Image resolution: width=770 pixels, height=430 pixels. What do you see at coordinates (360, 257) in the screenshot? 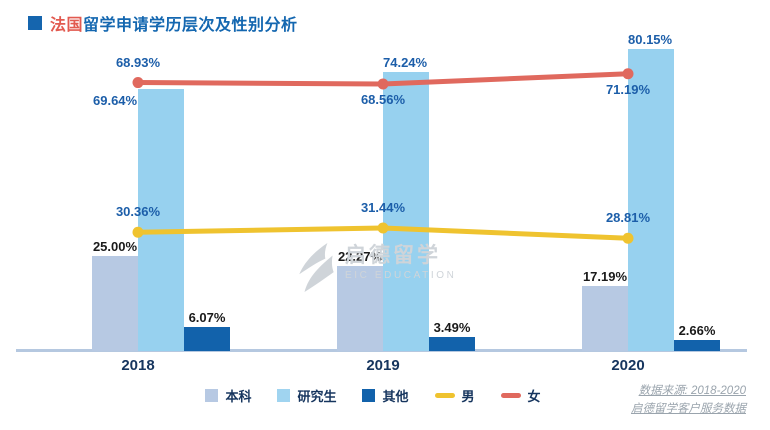
I see `bar-value-label: 22.27%` at bounding box center [360, 257].